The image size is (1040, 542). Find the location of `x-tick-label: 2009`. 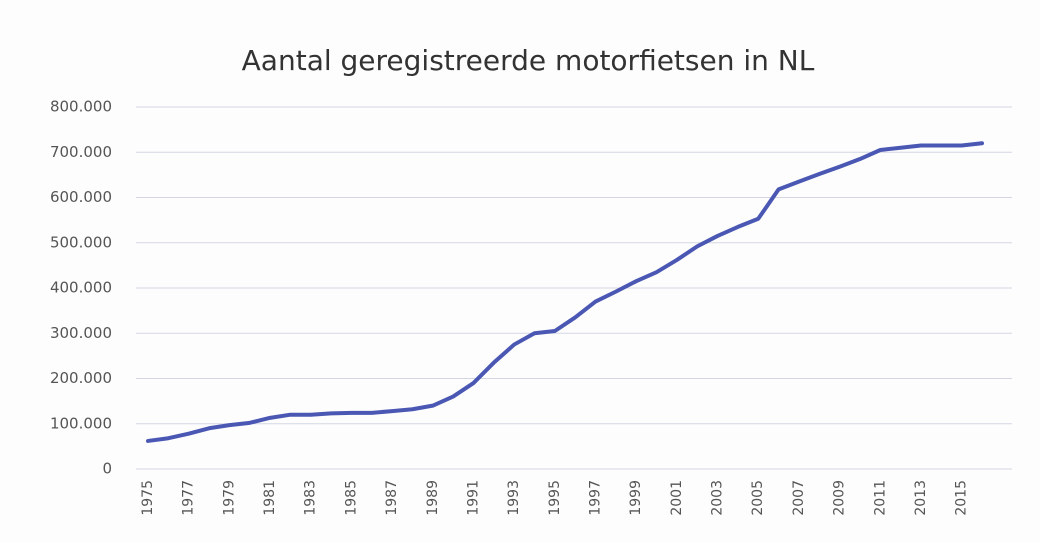

x-tick-label: 2009 is located at coordinates (840, 498).